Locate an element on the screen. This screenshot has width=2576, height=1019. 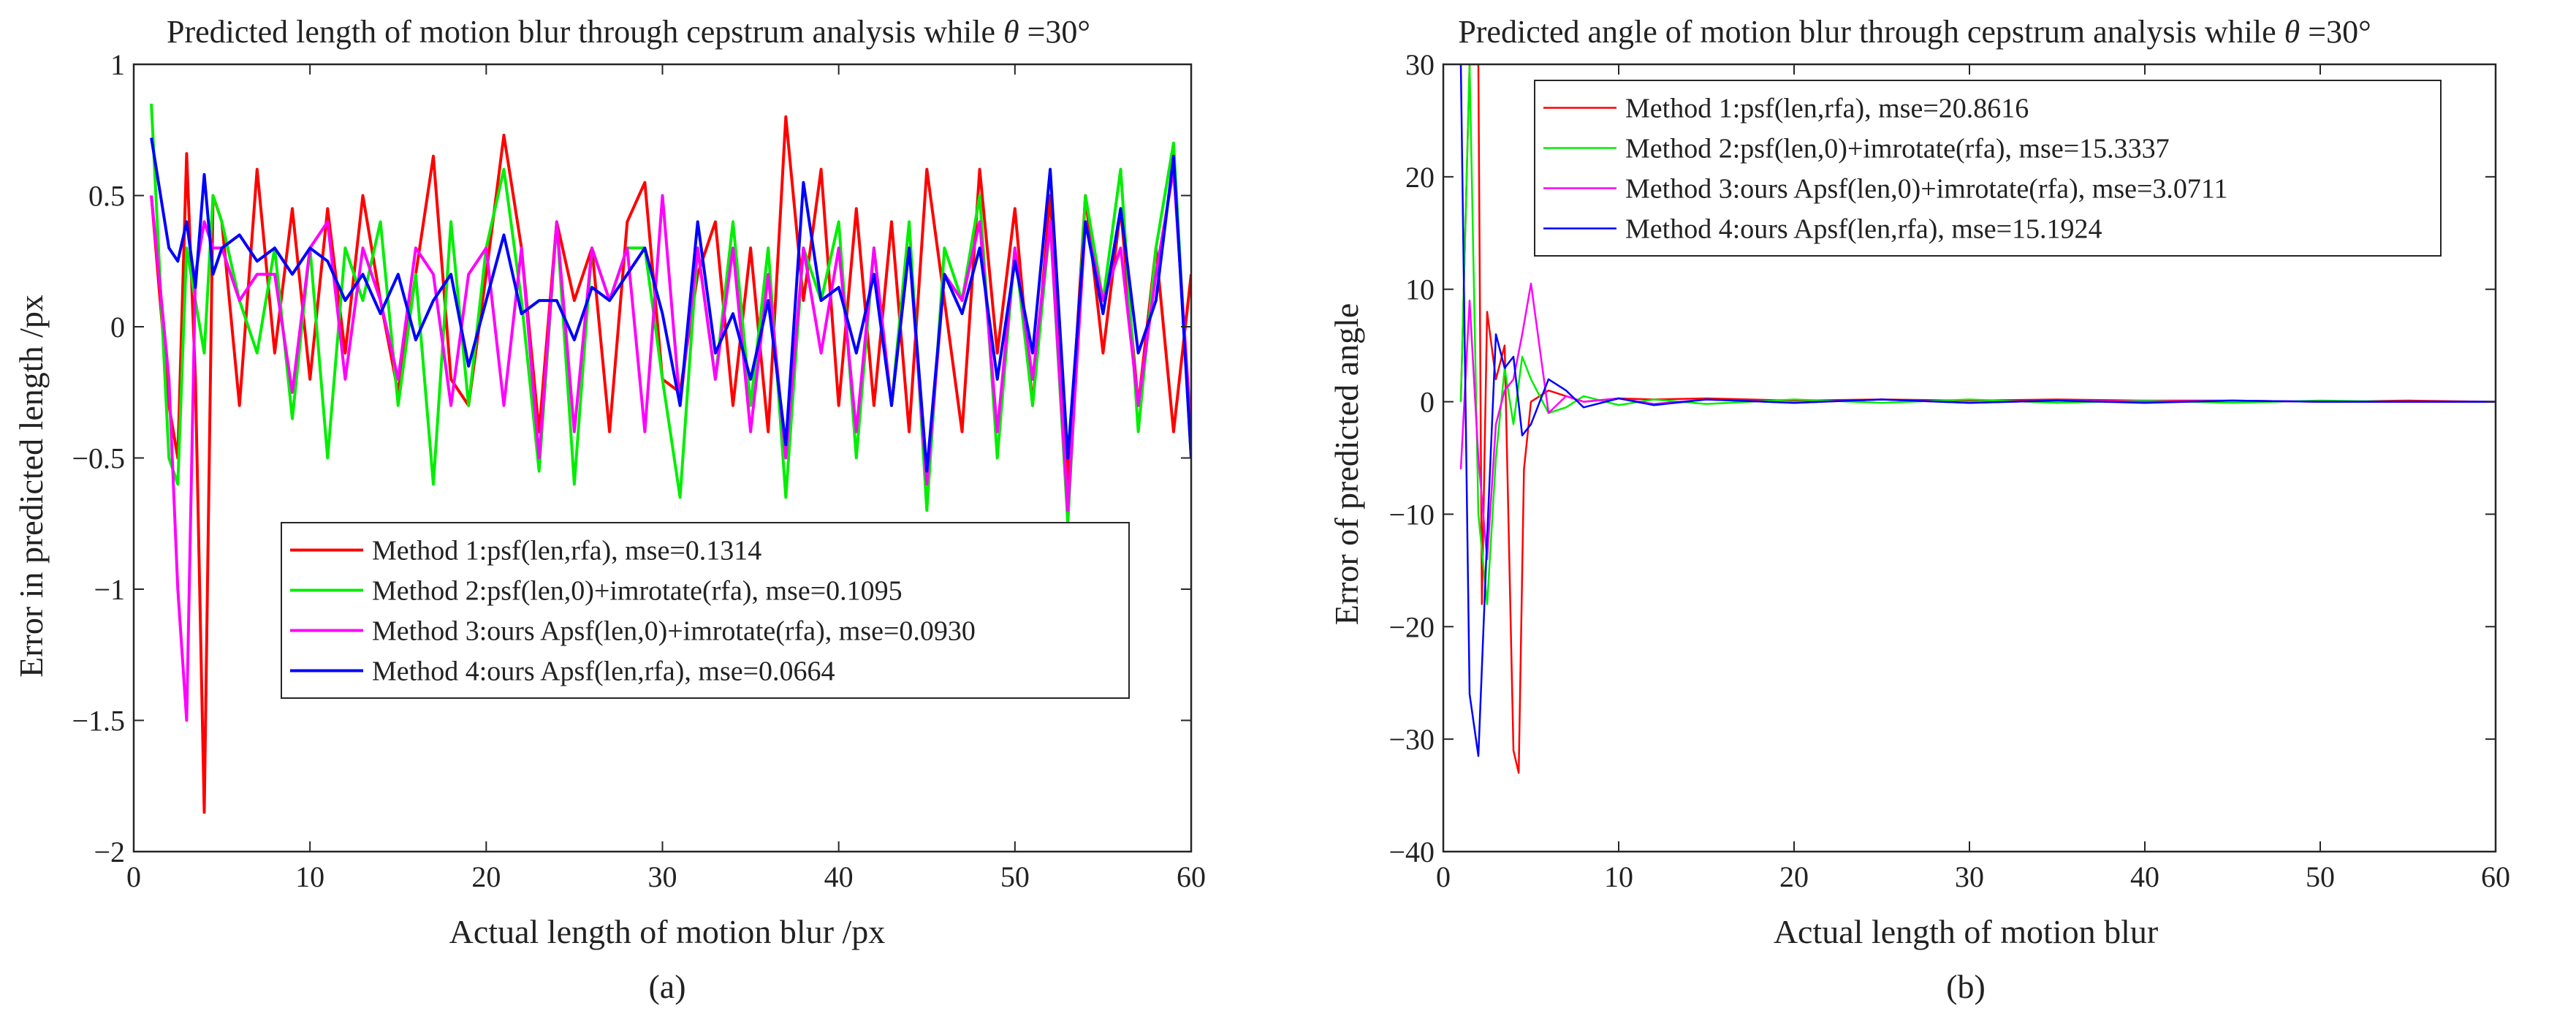
panel-a-ytick-label: 1 is located at coordinates (118, 64).